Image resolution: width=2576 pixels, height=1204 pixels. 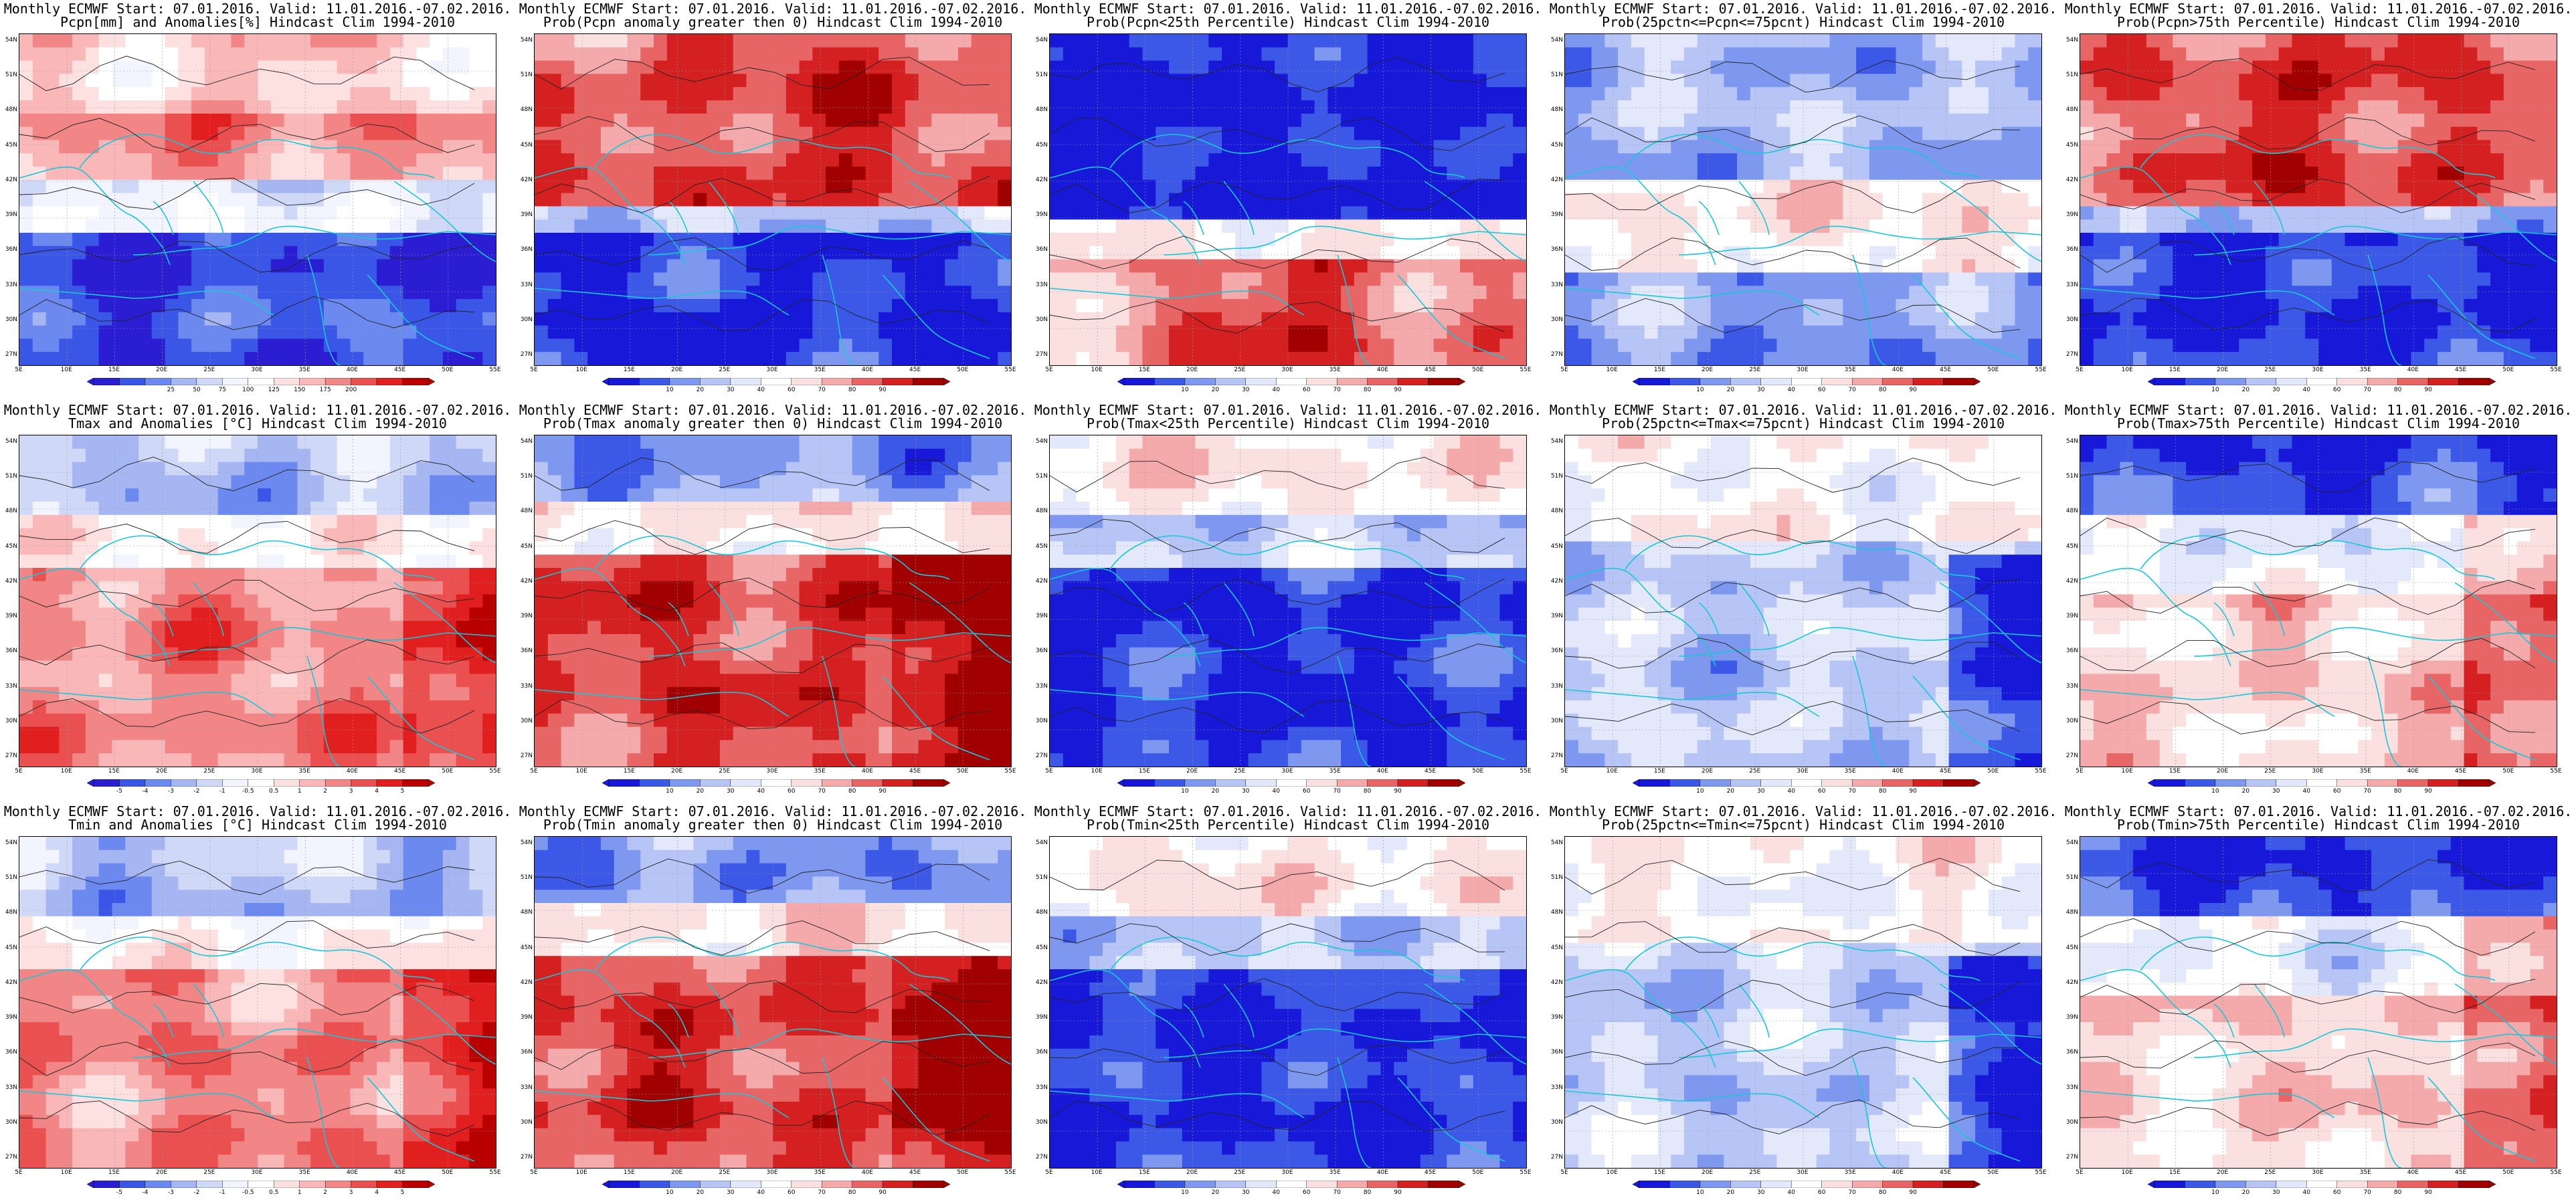 What do you see at coordinates (526, 110) in the screenshot?
I see `latitude-tick-label: 48N` at bounding box center [526, 110].